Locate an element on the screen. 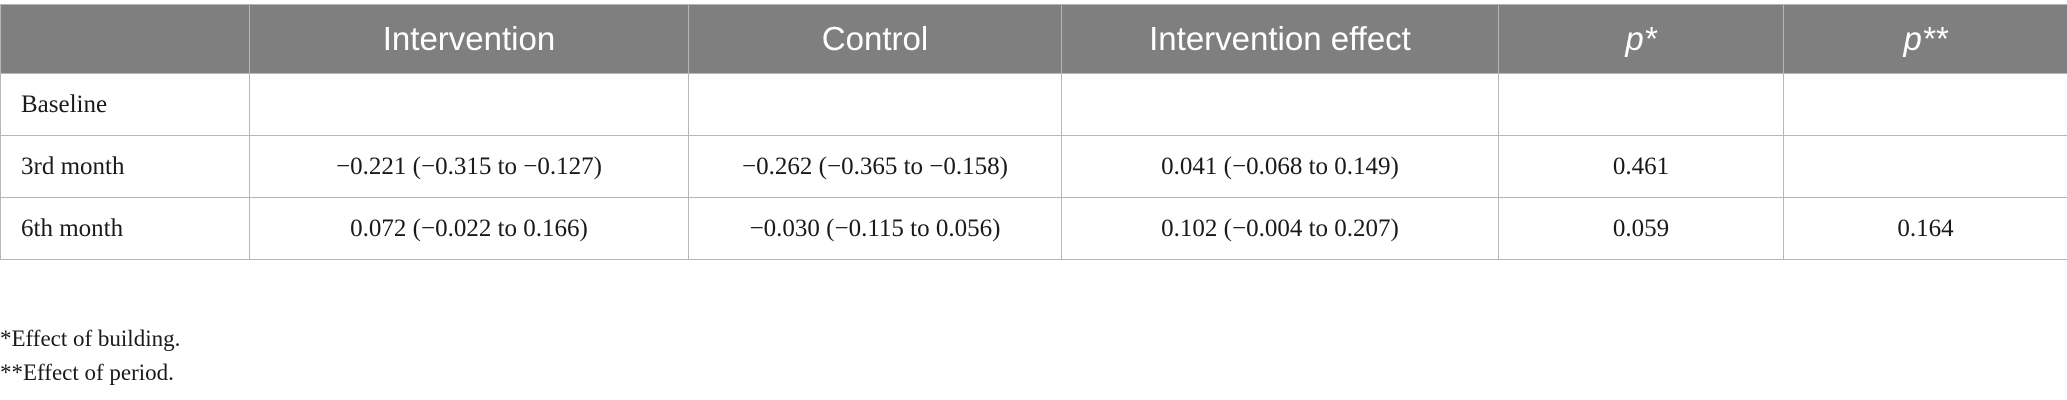 The image size is (2067, 400). cell-control is located at coordinates (875, 104).